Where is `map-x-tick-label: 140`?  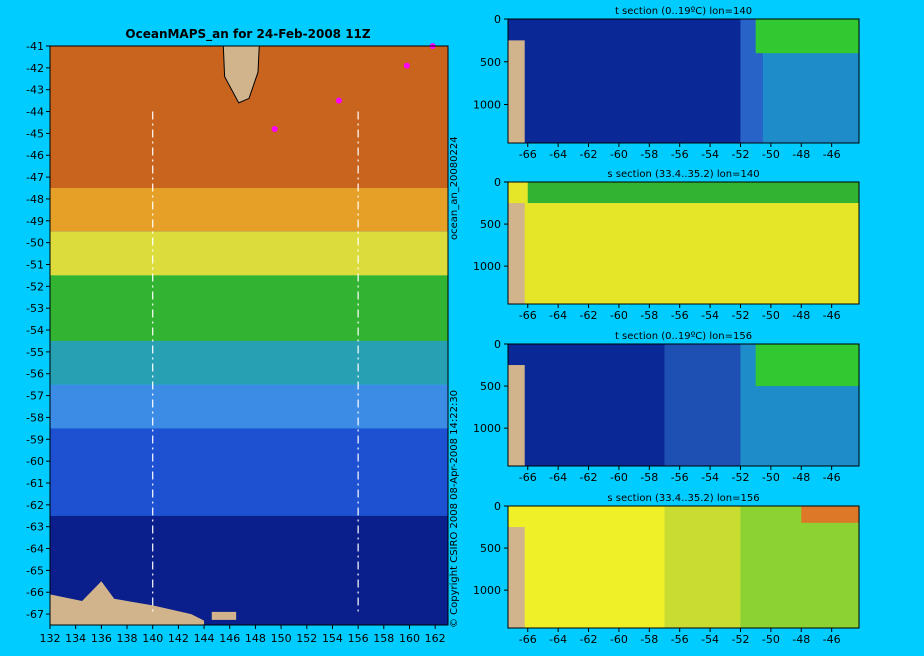
map-x-tick-label: 140 is located at coordinates (152, 638).